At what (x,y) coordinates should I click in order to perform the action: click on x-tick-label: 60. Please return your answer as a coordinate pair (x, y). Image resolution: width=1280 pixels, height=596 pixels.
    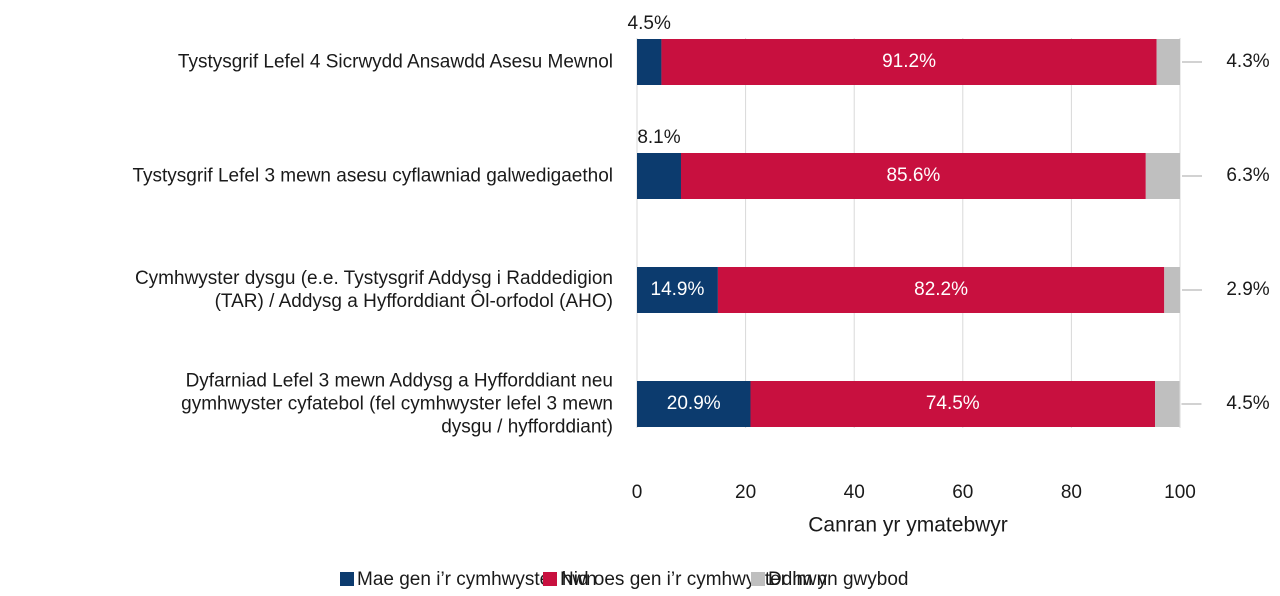
    Looking at the image, I should click on (962, 492).